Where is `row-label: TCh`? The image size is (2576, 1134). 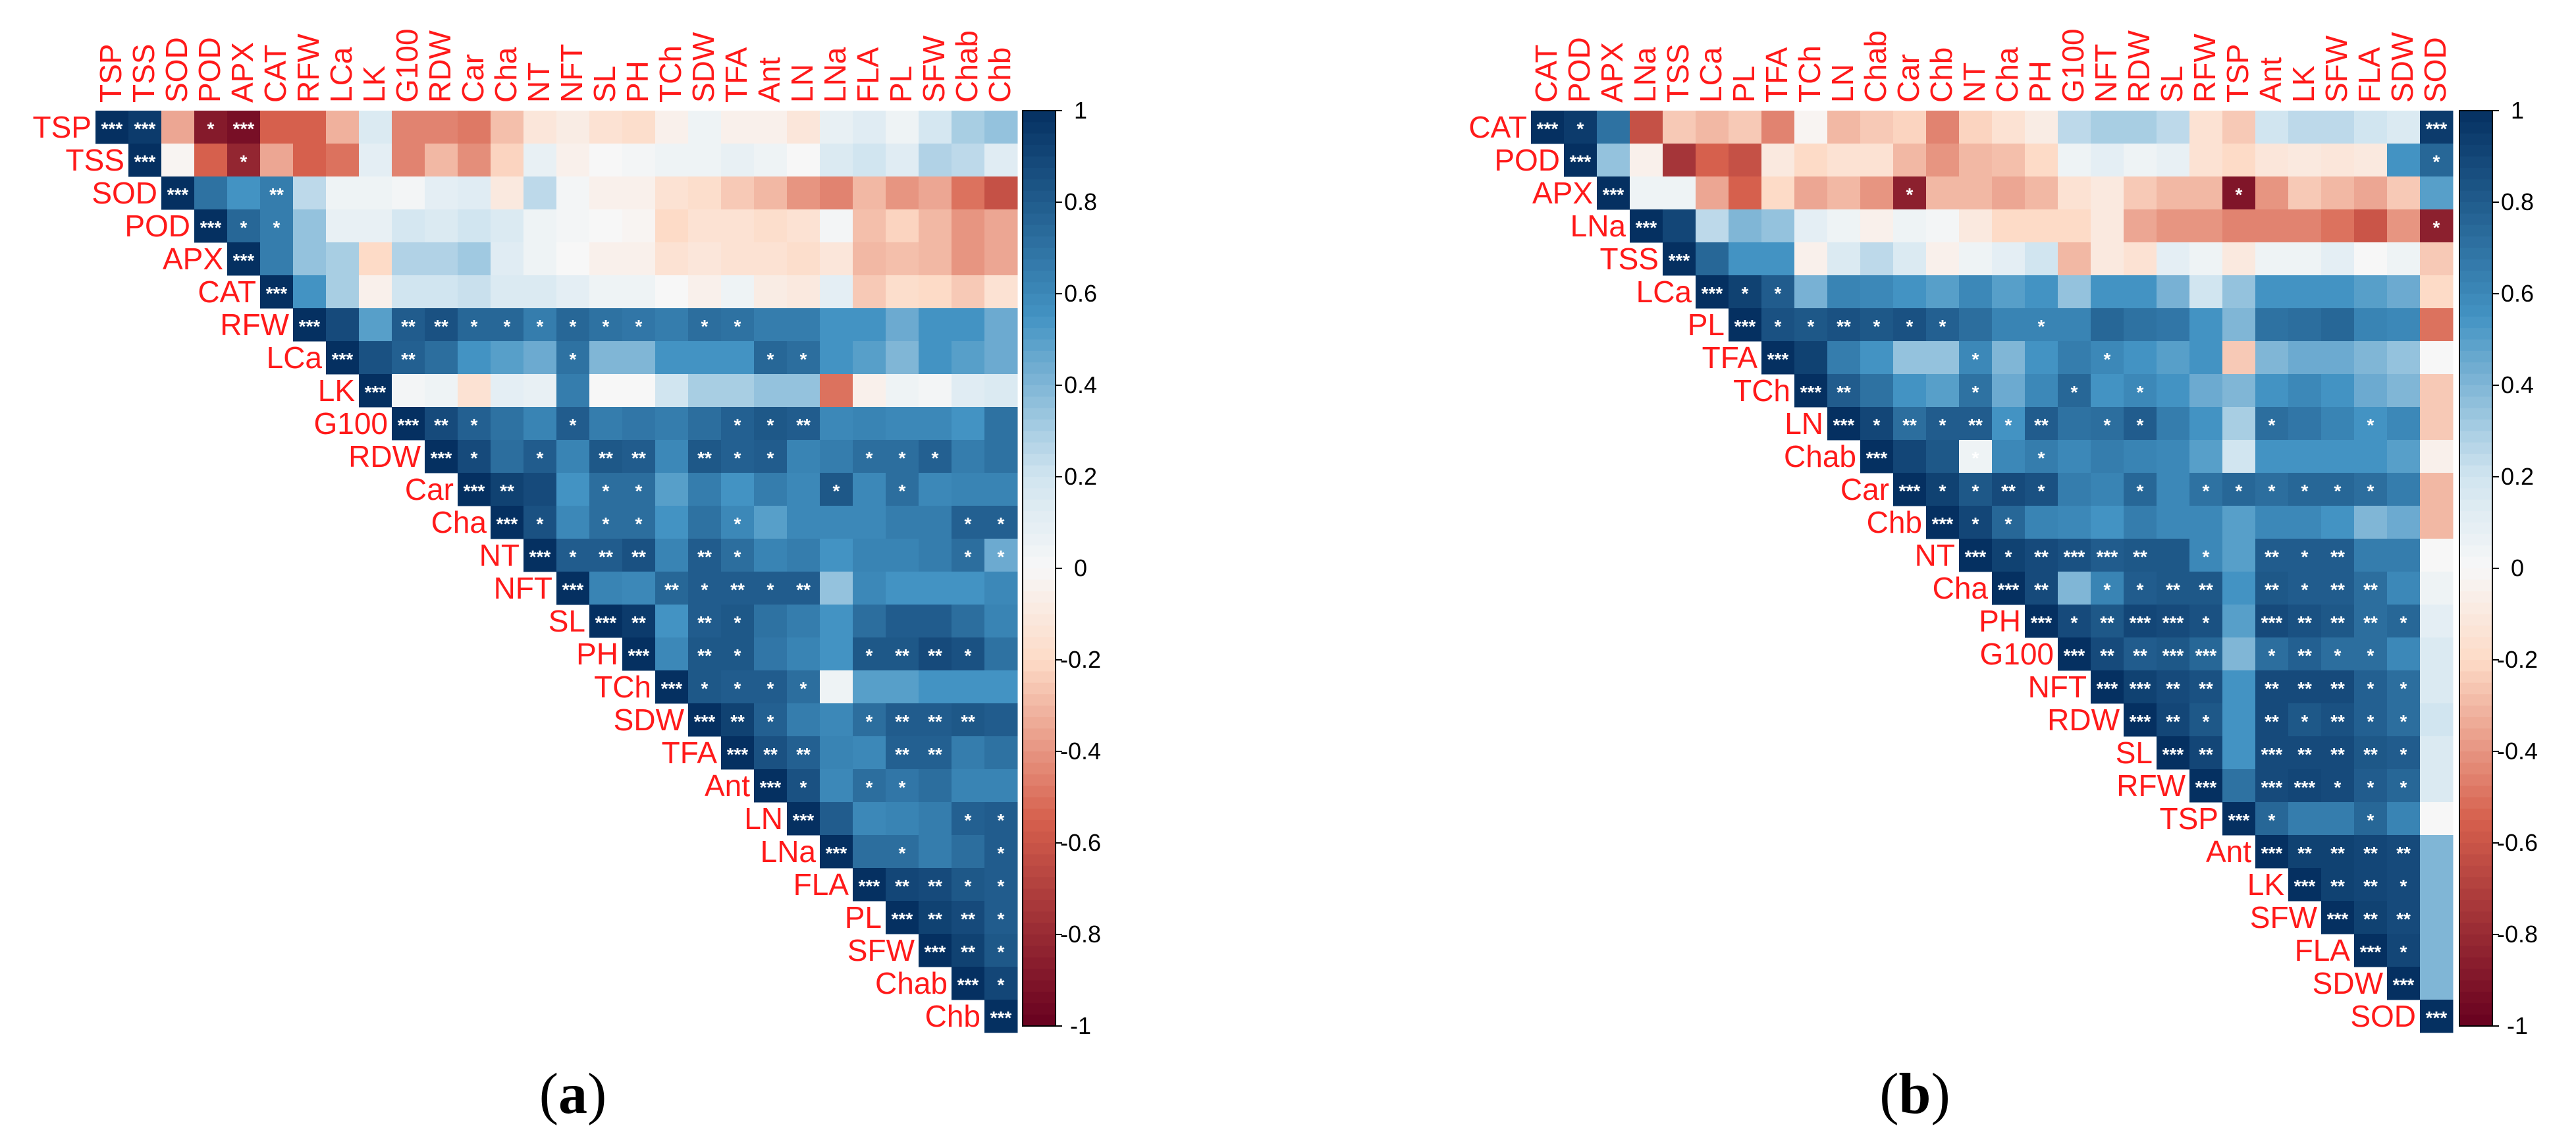 row-label: TCh is located at coordinates (622, 687).